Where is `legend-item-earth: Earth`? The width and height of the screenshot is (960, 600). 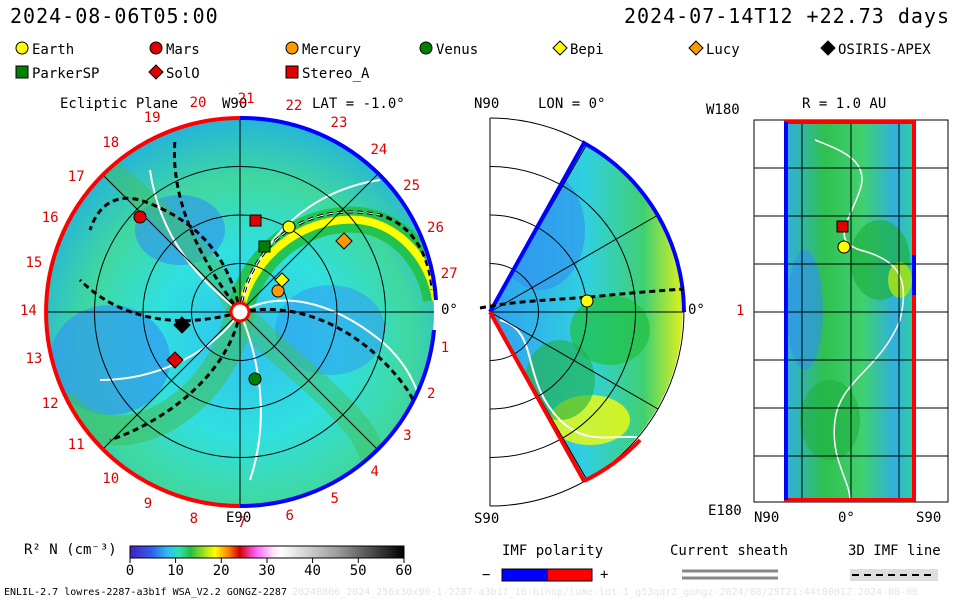 legend-item-earth: Earth is located at coordinates (44, 49).